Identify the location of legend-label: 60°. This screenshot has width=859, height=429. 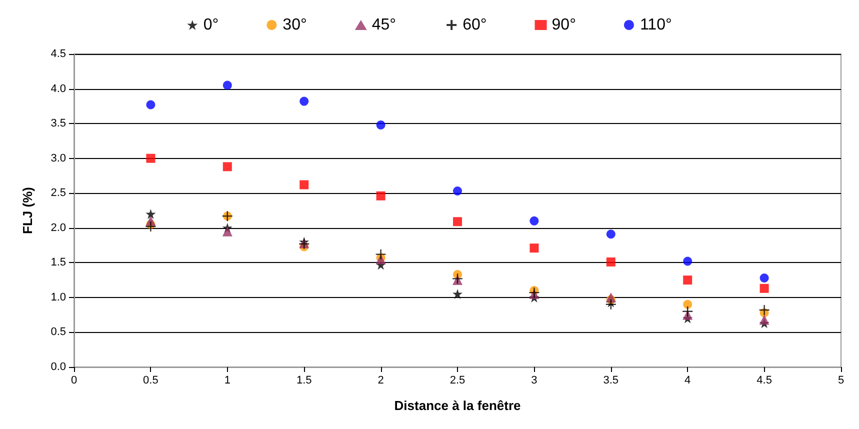
(474, 25).